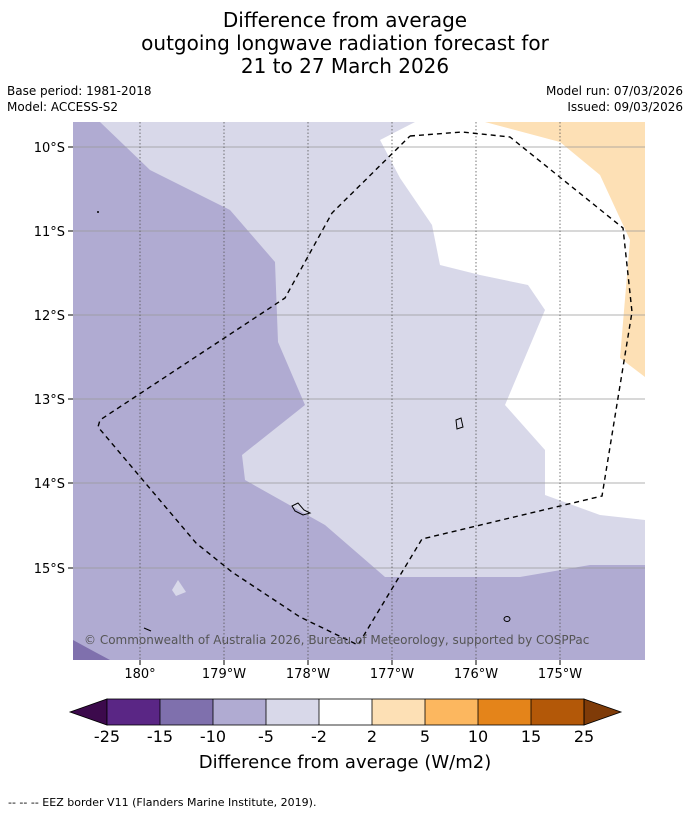 The image size is (690, 816). What do you see at coordinates (266, 736) in the screenshot?
I see `colorbar-tick-label: -5` at bounding box center [266, 736].